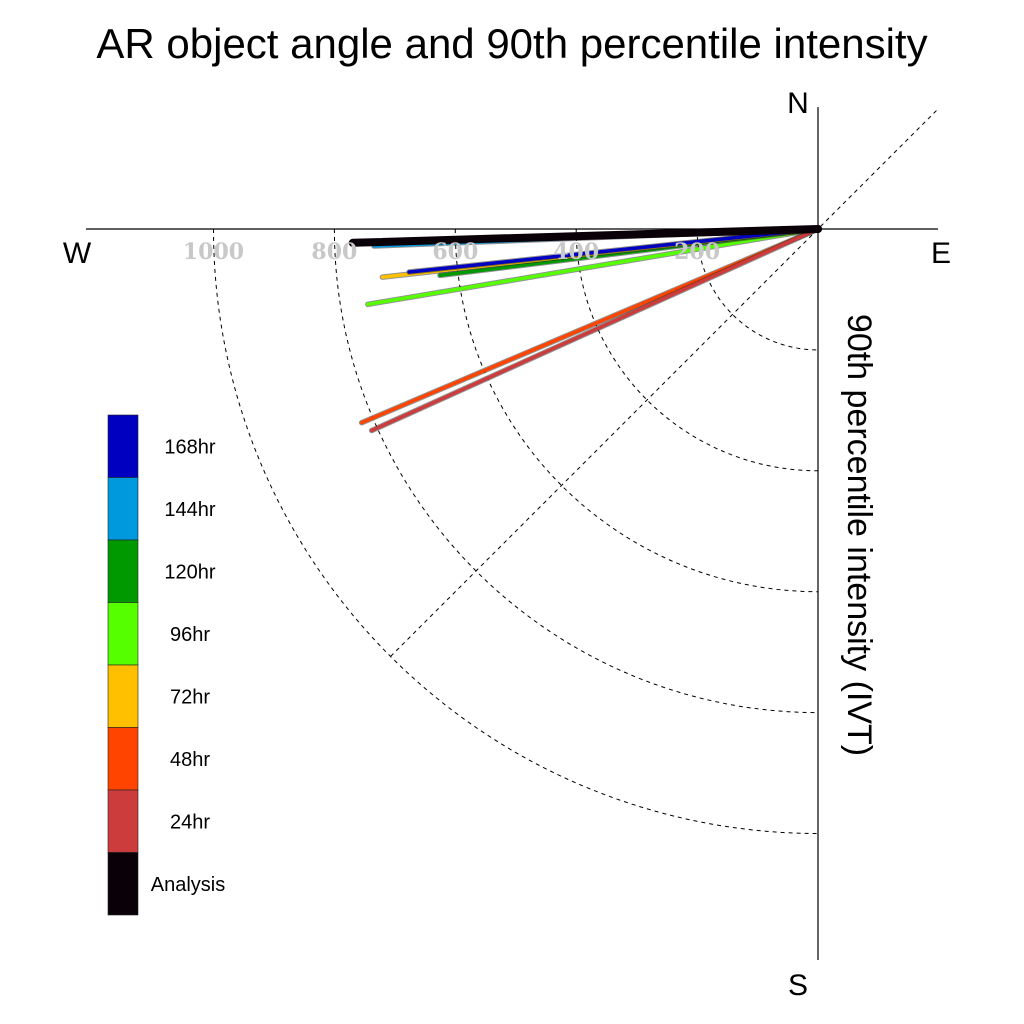  Describe the element at coordinates (158, 759) in the screenshot. I see `legend-item-48hr: 48hr` at that location.